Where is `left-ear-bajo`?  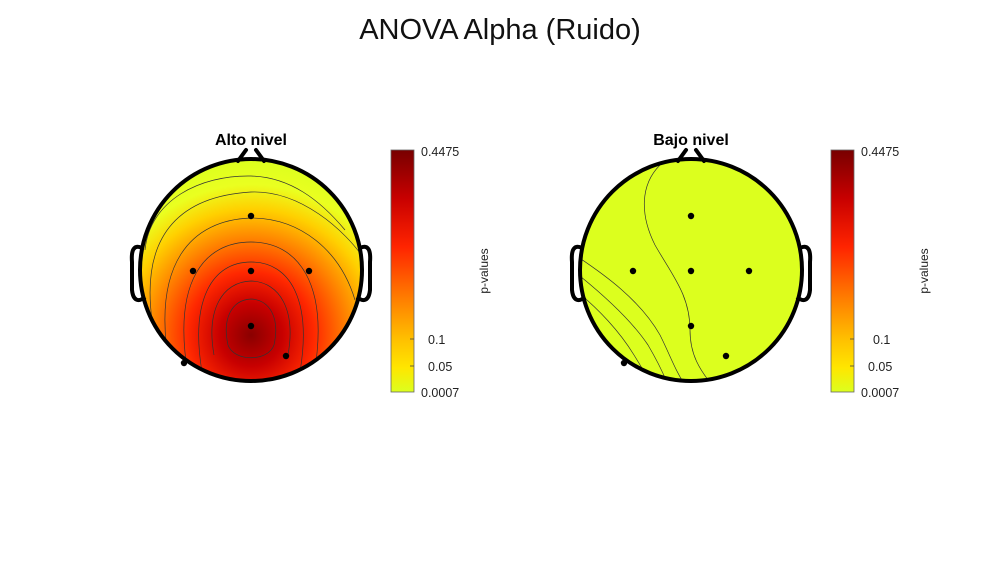
left-ear-bajo is located at coordinates (578, 273).